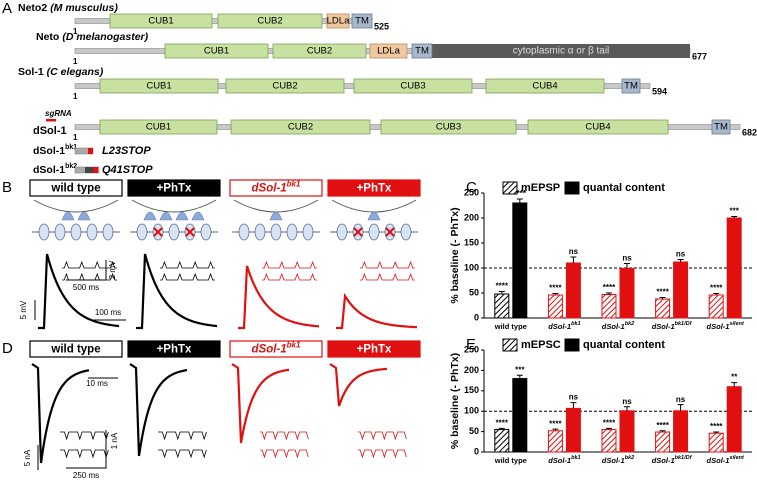  I want to click on start-residue: 1, so click(75, 96).